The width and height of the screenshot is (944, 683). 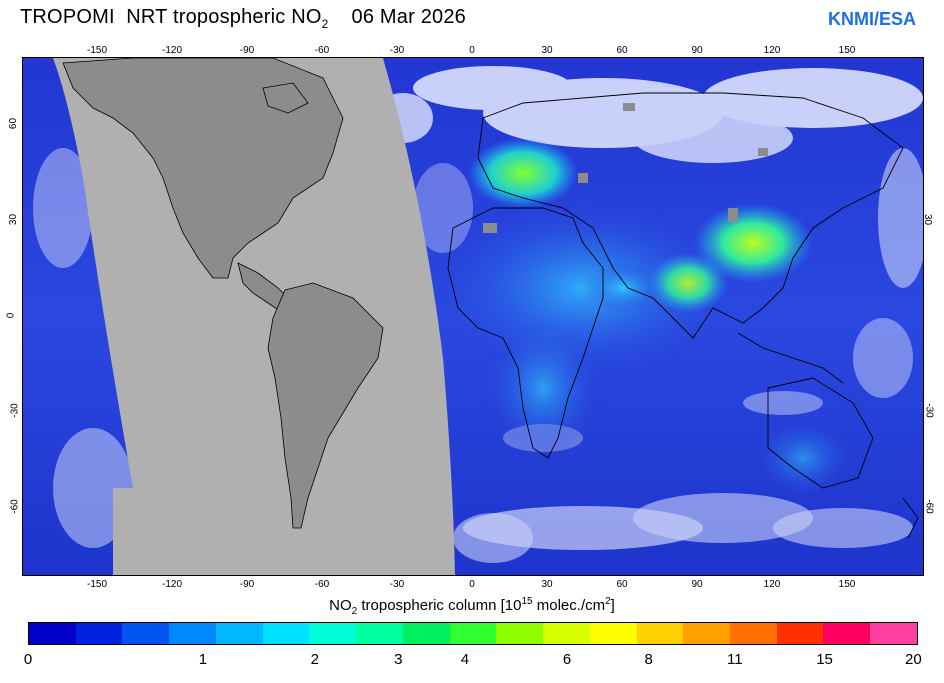 What do you see at coordinates (465, 659) in the screenshot?
I see `colorbar-tick-label: 4` at bounding box center [465, 659].